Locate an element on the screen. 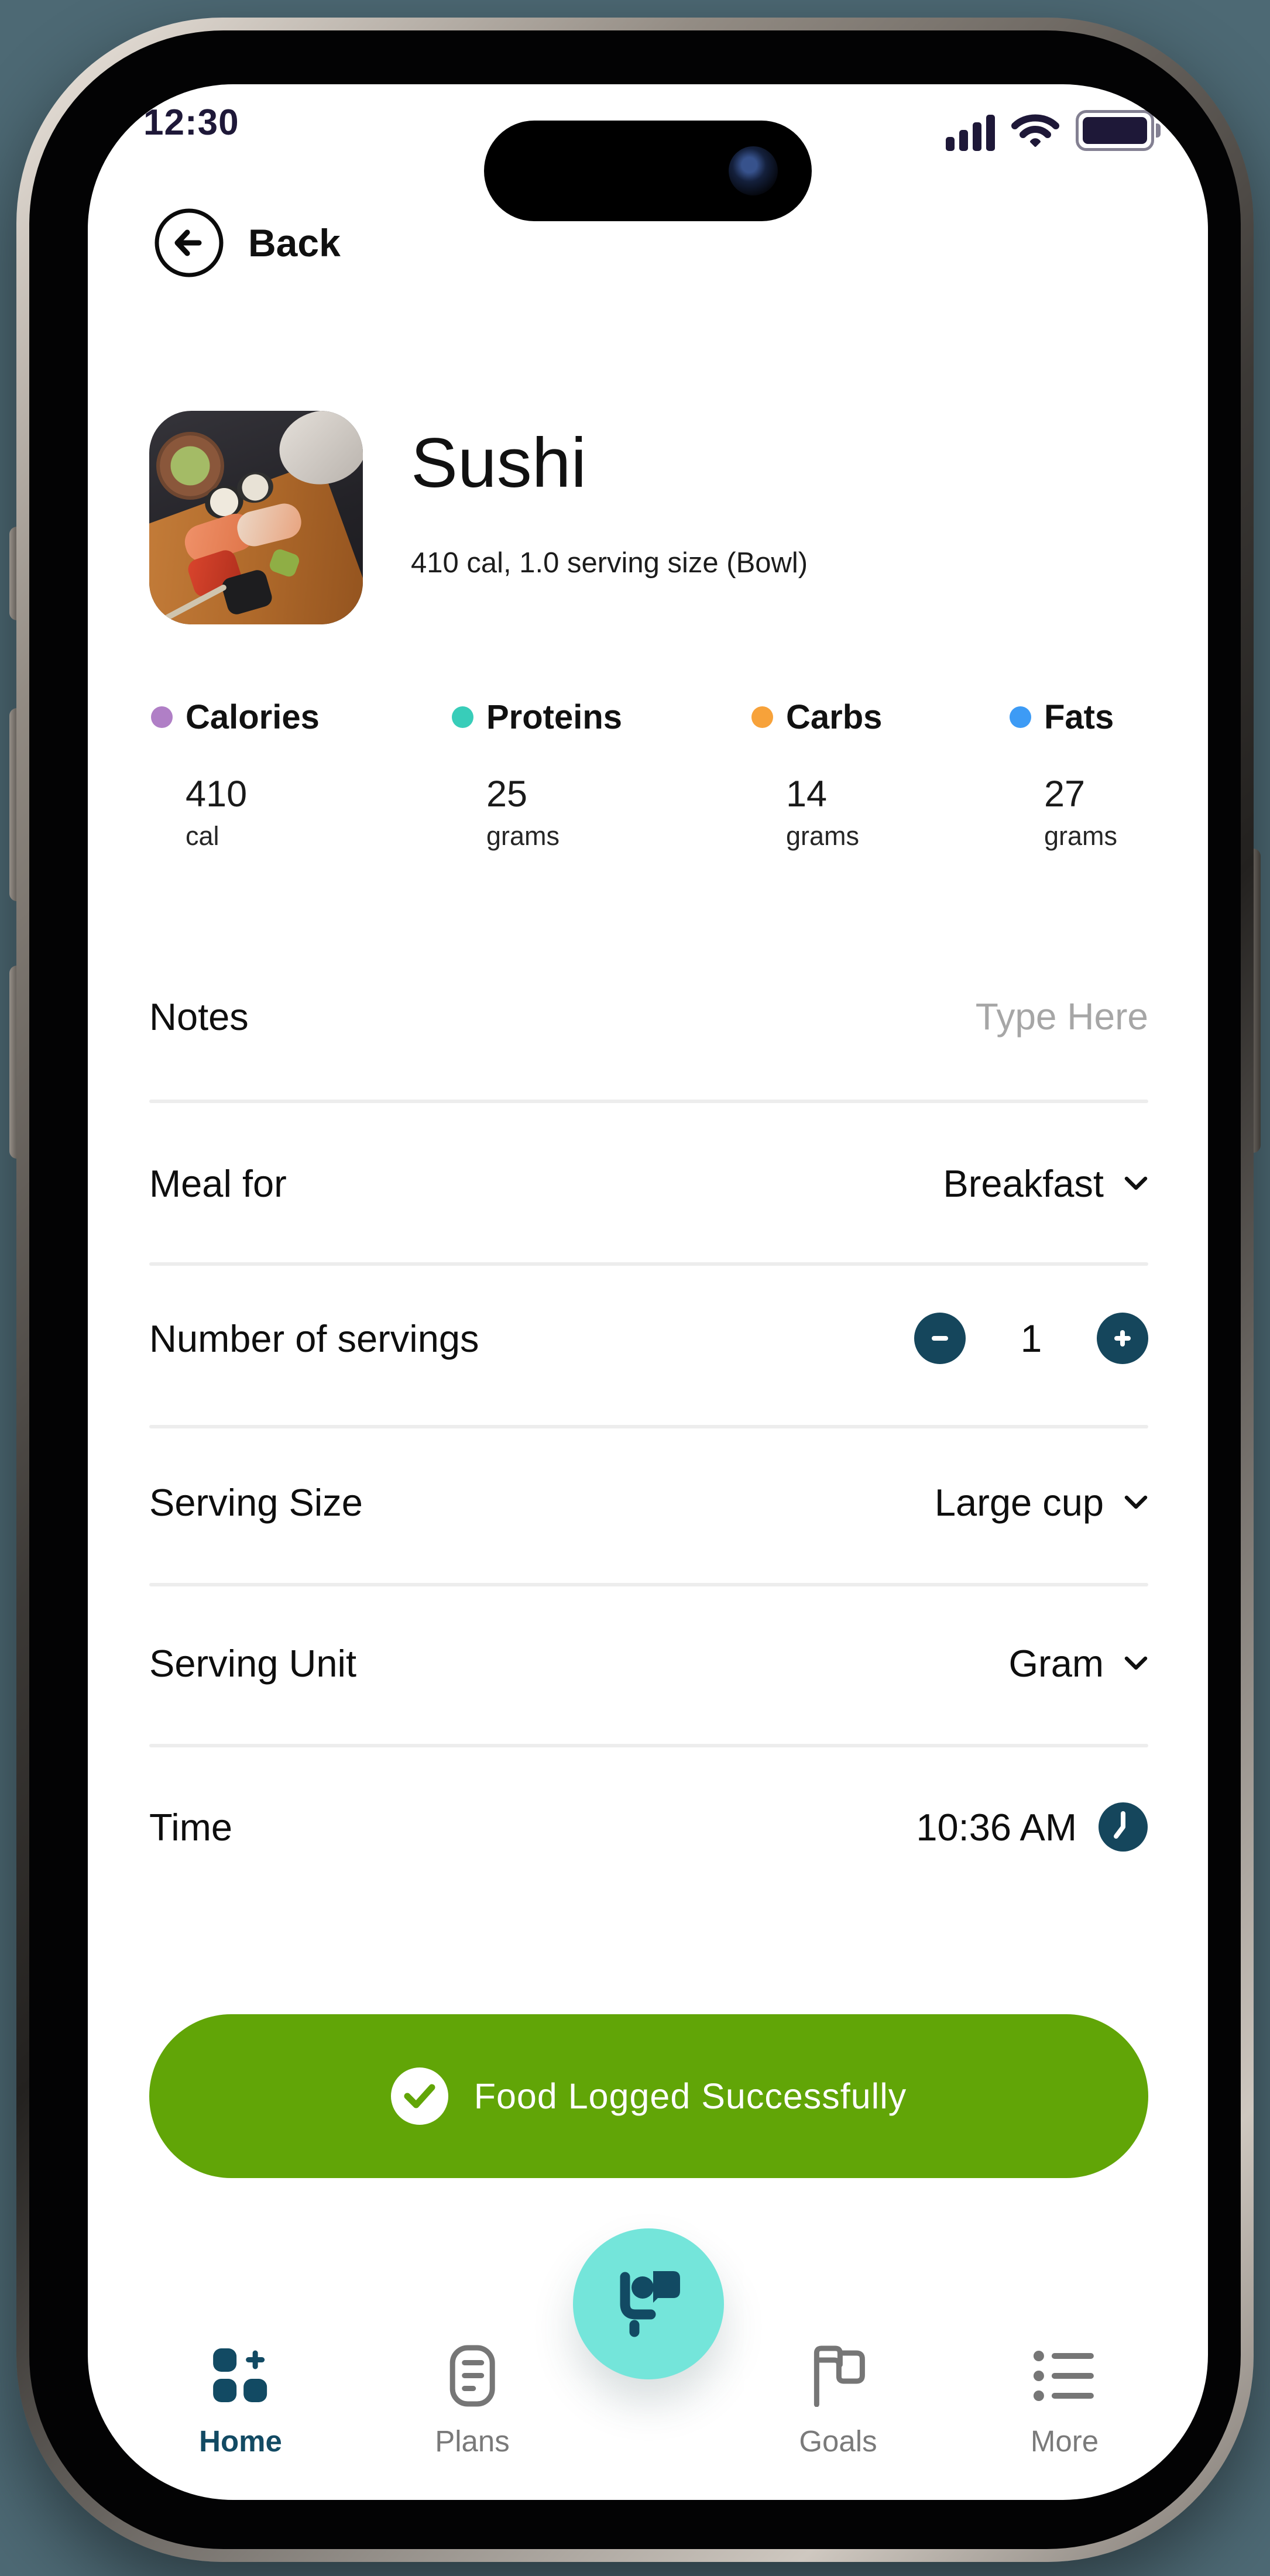 The height and width of the screenshot is (2576, 1270). nav-item-more: More is located at coordinates (1065, 2401).